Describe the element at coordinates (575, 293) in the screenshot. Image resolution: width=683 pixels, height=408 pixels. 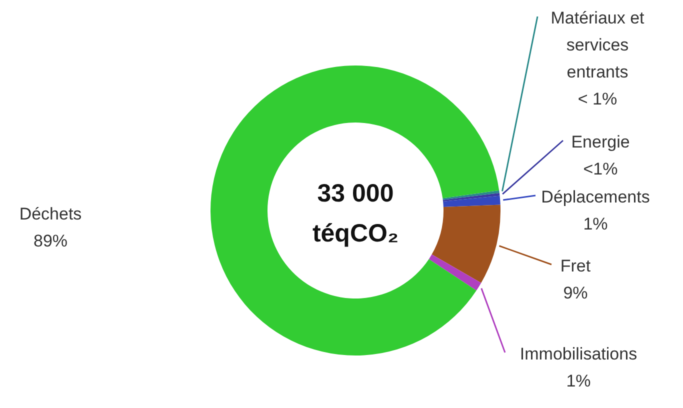
I see `data-label: 9%` at that location.